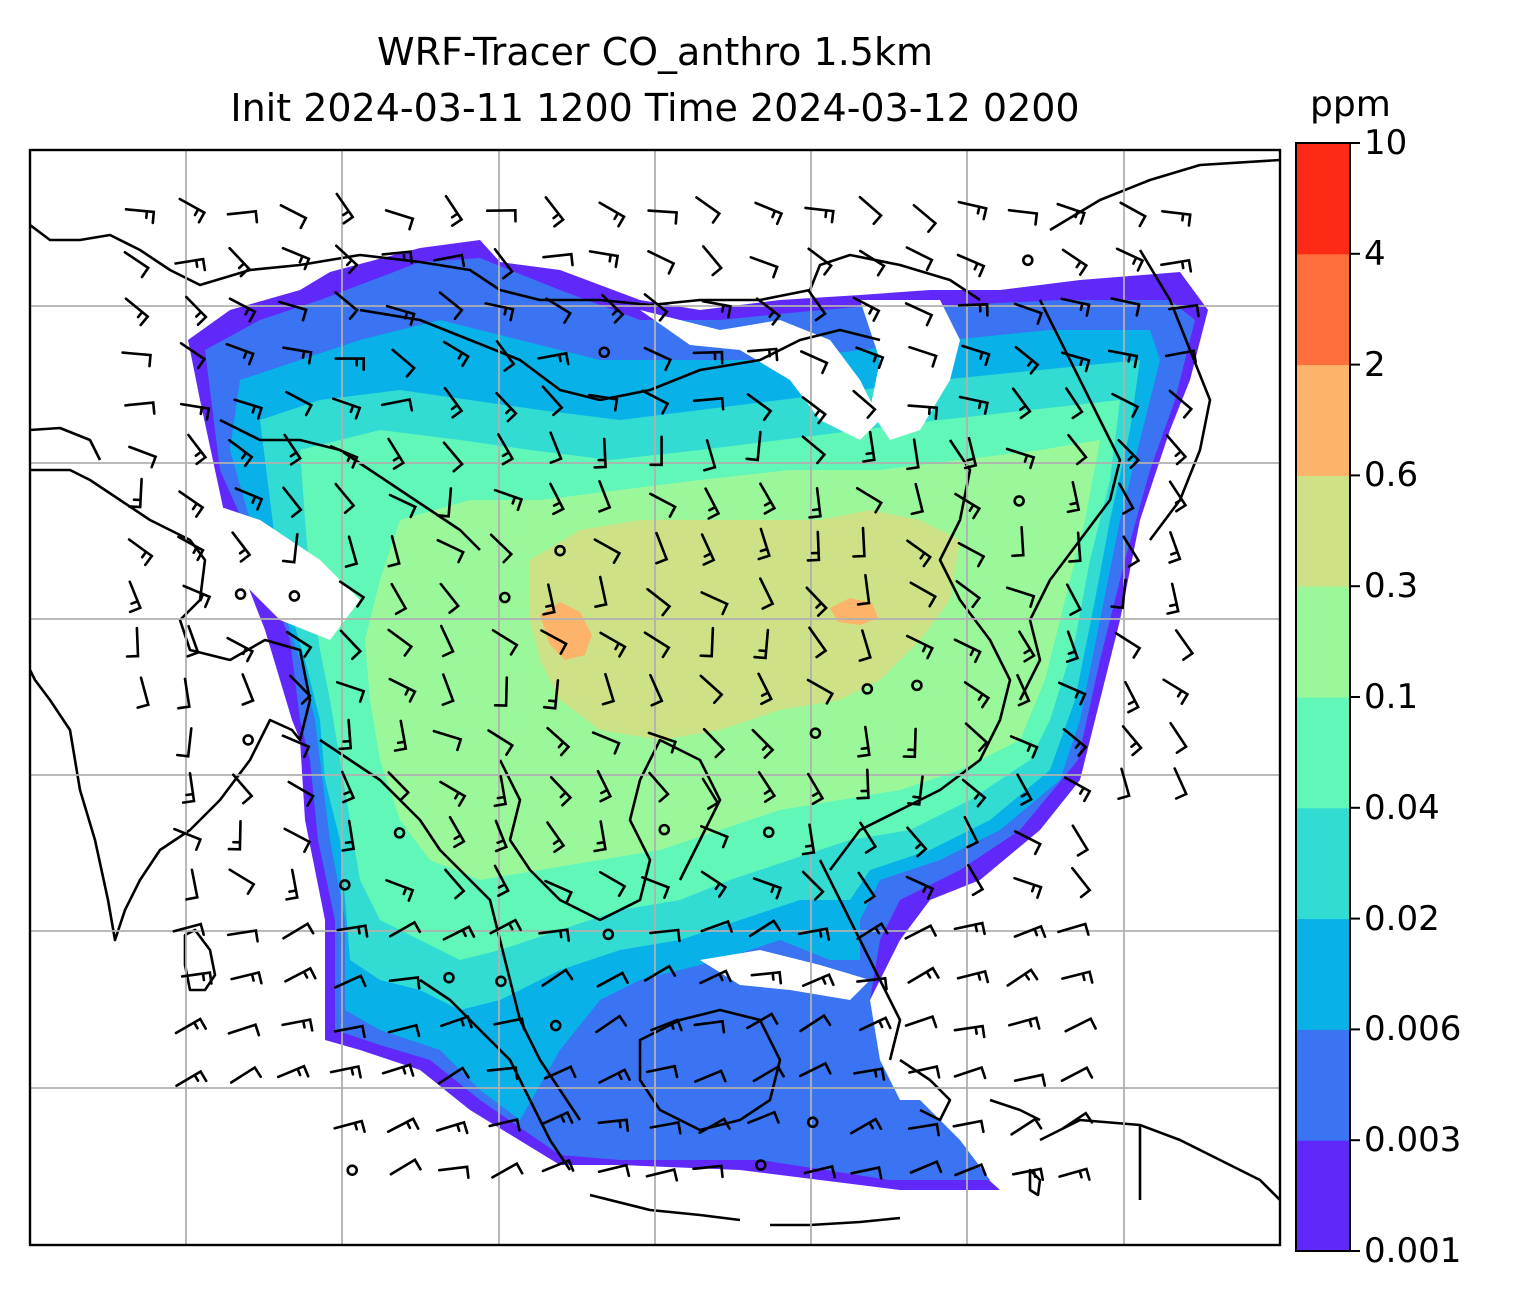 Image resolution: width=1528 pixels, height=1306 pixels. Describe the element at coordinates (350, 484) in the screenshot. I see `border-himalaya` at that location.